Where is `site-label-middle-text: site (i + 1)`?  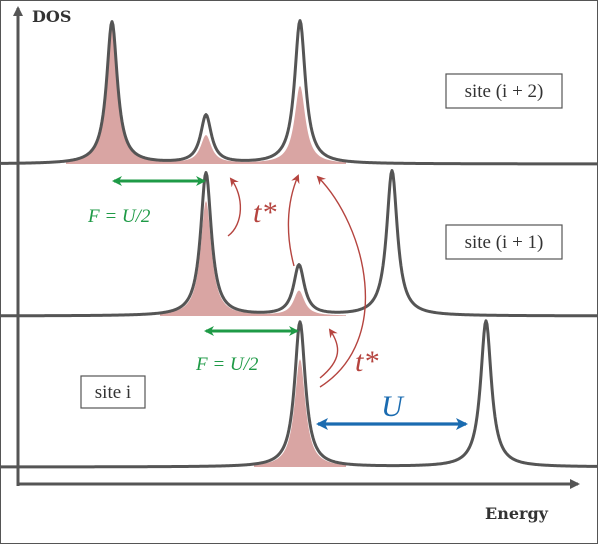
site-label-middle-text: site (i + 1) is located at coordinates (504, 242).